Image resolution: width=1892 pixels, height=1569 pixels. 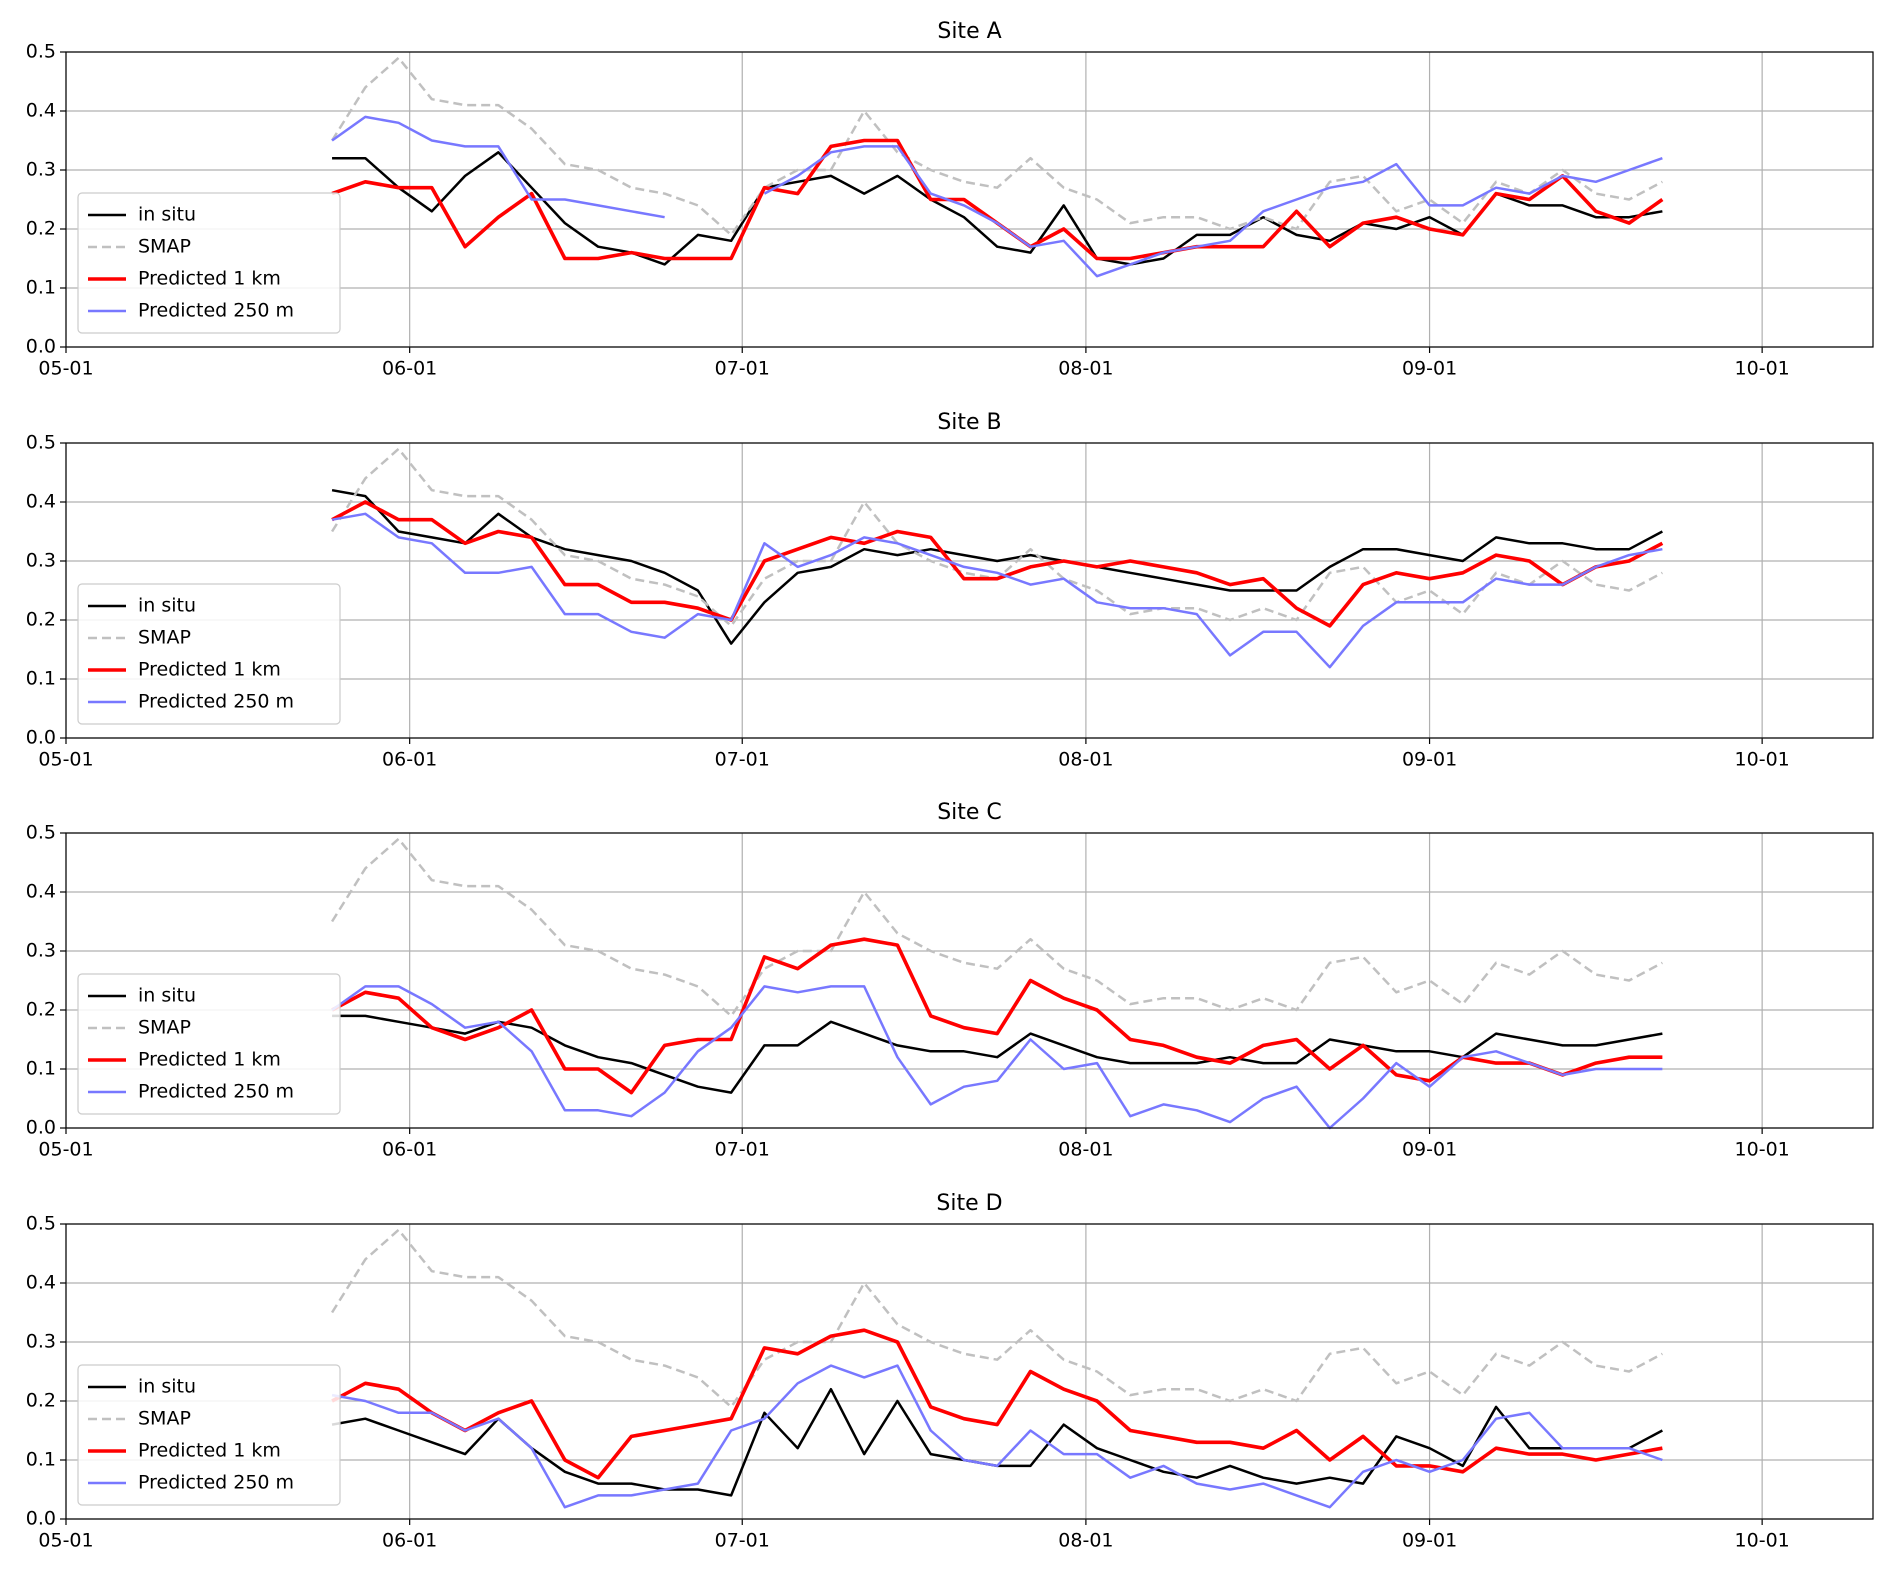 What do you see at coordinates (969, 812) in the screenshot?
I see `subplot-title: Site C` at bounding box center [969, 812].